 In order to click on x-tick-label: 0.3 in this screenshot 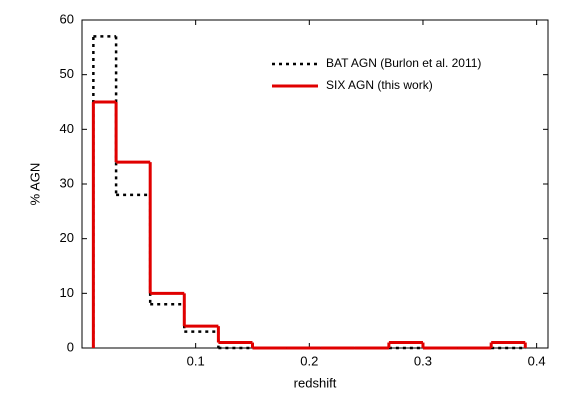, I will do `click(423, 360)`.